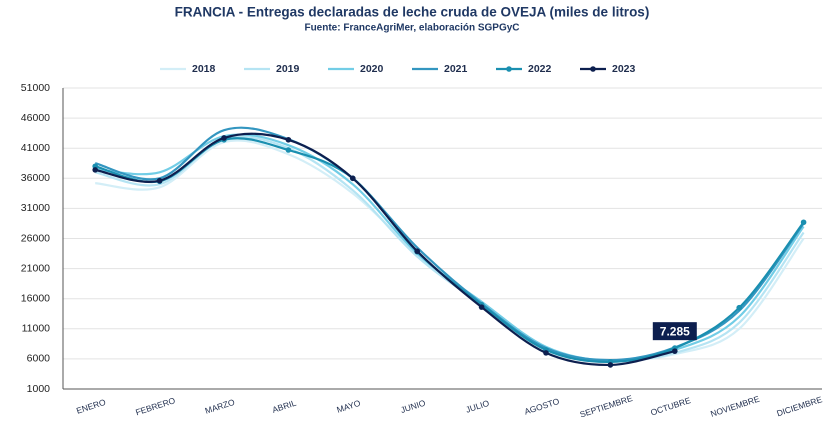  Describe the element at coordinates (540, 69) in the screenshot. I see `legend-label: 2022` at that location.